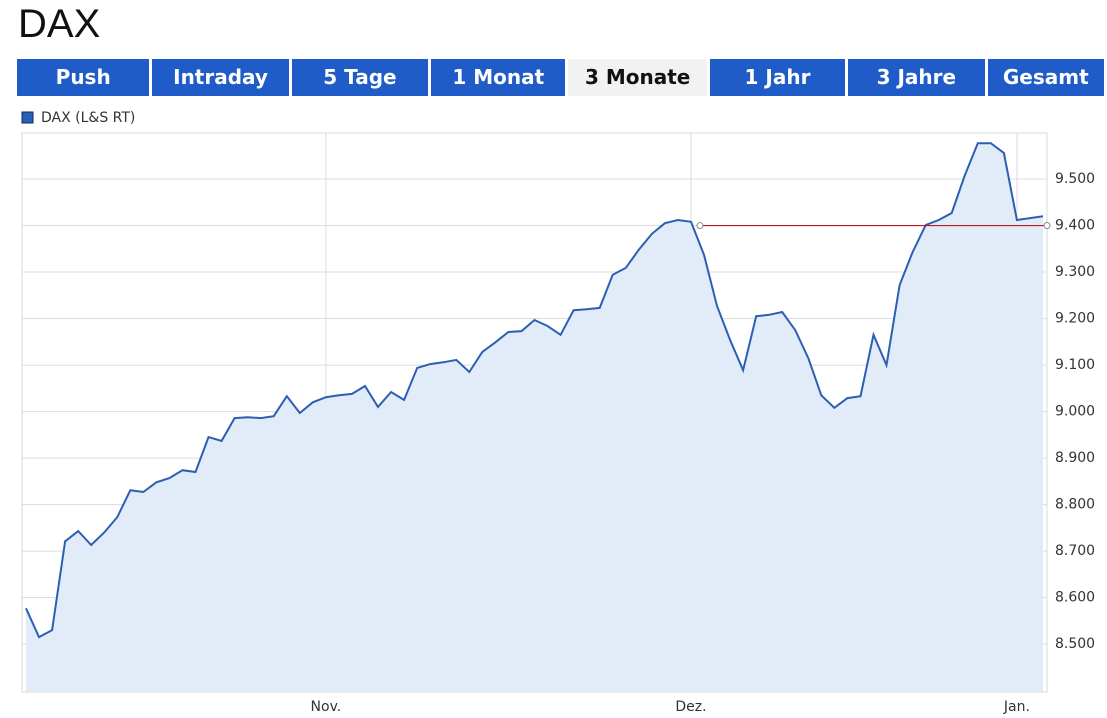  Describe the element at coordinates (1075, 458) in the screenshot. I see `y-tick-label: 8.900` at that location.